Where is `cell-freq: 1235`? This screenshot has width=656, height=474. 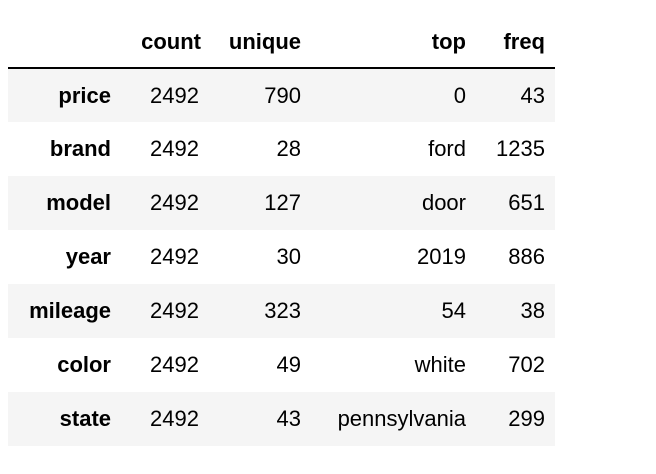 cell-freq: 1235 is located at coordinates (520, 148).